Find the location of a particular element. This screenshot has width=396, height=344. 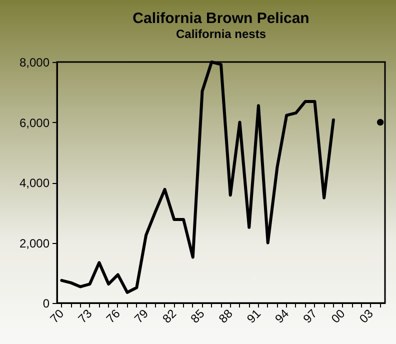

x-tick-label: 79 is located at coordinates (142, 316).